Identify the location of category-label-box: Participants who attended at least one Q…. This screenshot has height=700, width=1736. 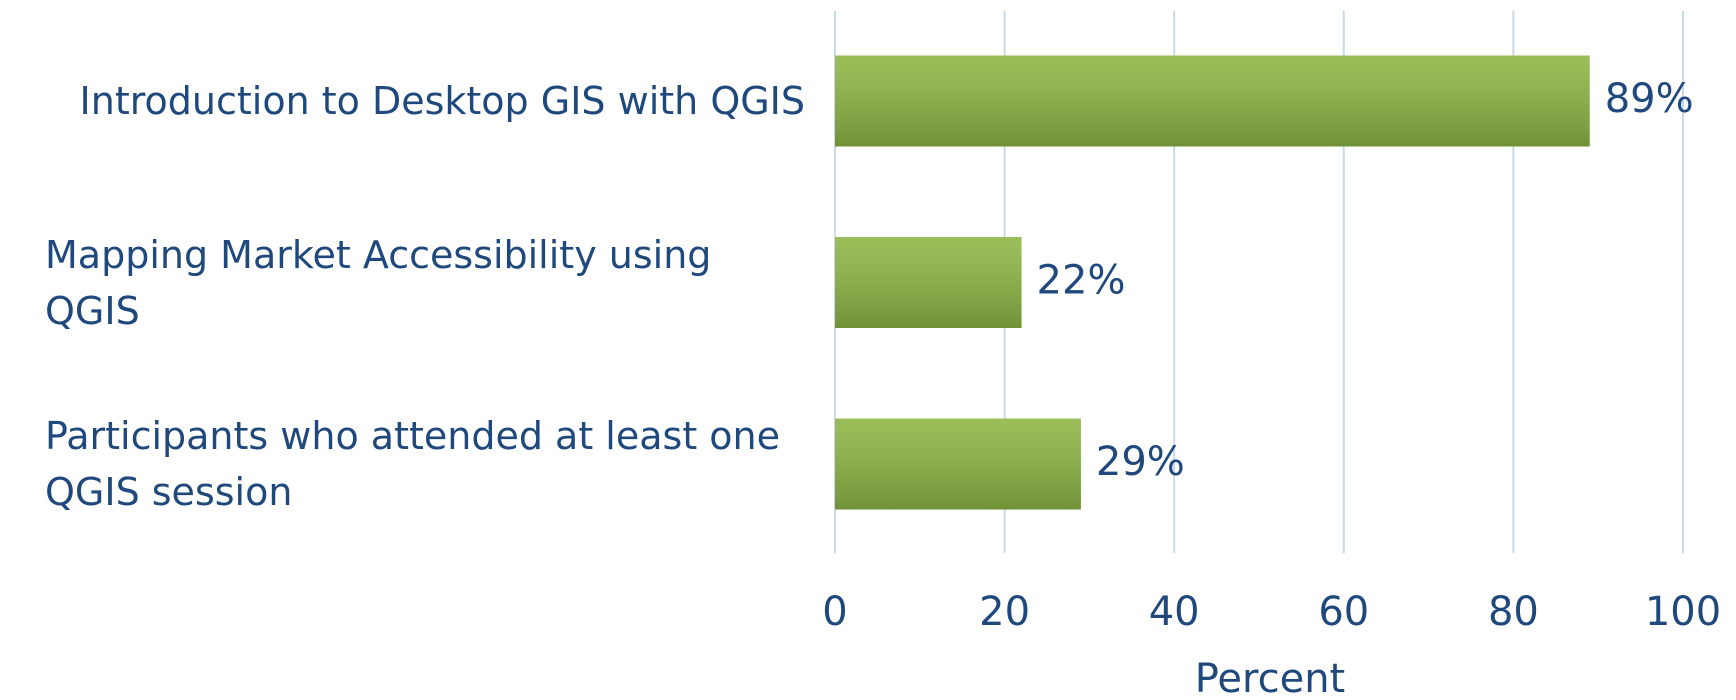
(402, 464).